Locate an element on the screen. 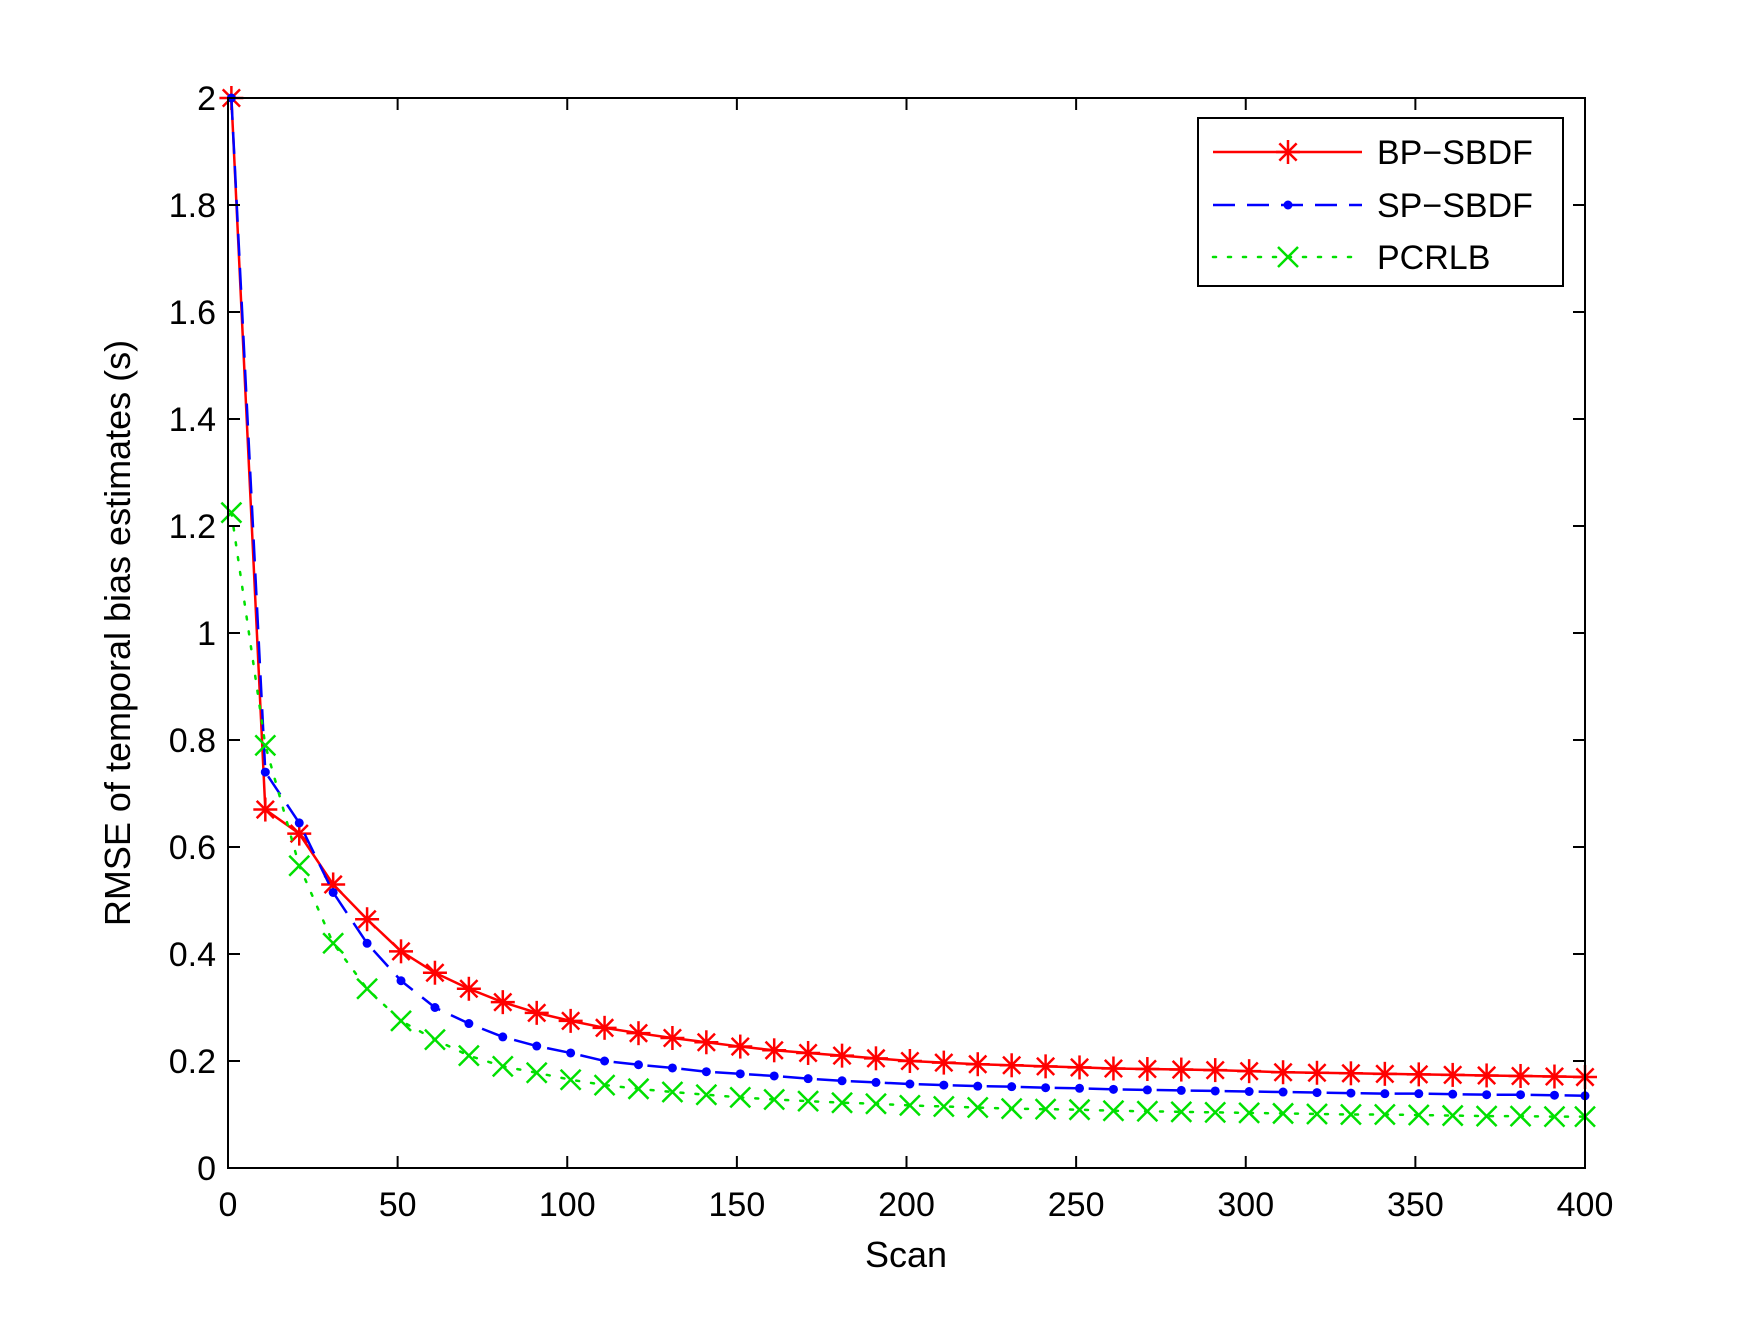  x-tick-label: 350 is located at coordinates (1415, 1205).